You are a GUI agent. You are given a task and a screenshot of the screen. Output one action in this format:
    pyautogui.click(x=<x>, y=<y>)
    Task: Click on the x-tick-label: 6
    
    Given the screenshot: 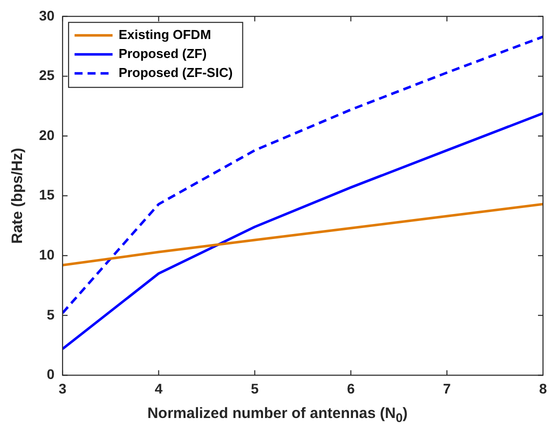 What is the action you would take?
    pyautogui.click(x=350, y=388)
    